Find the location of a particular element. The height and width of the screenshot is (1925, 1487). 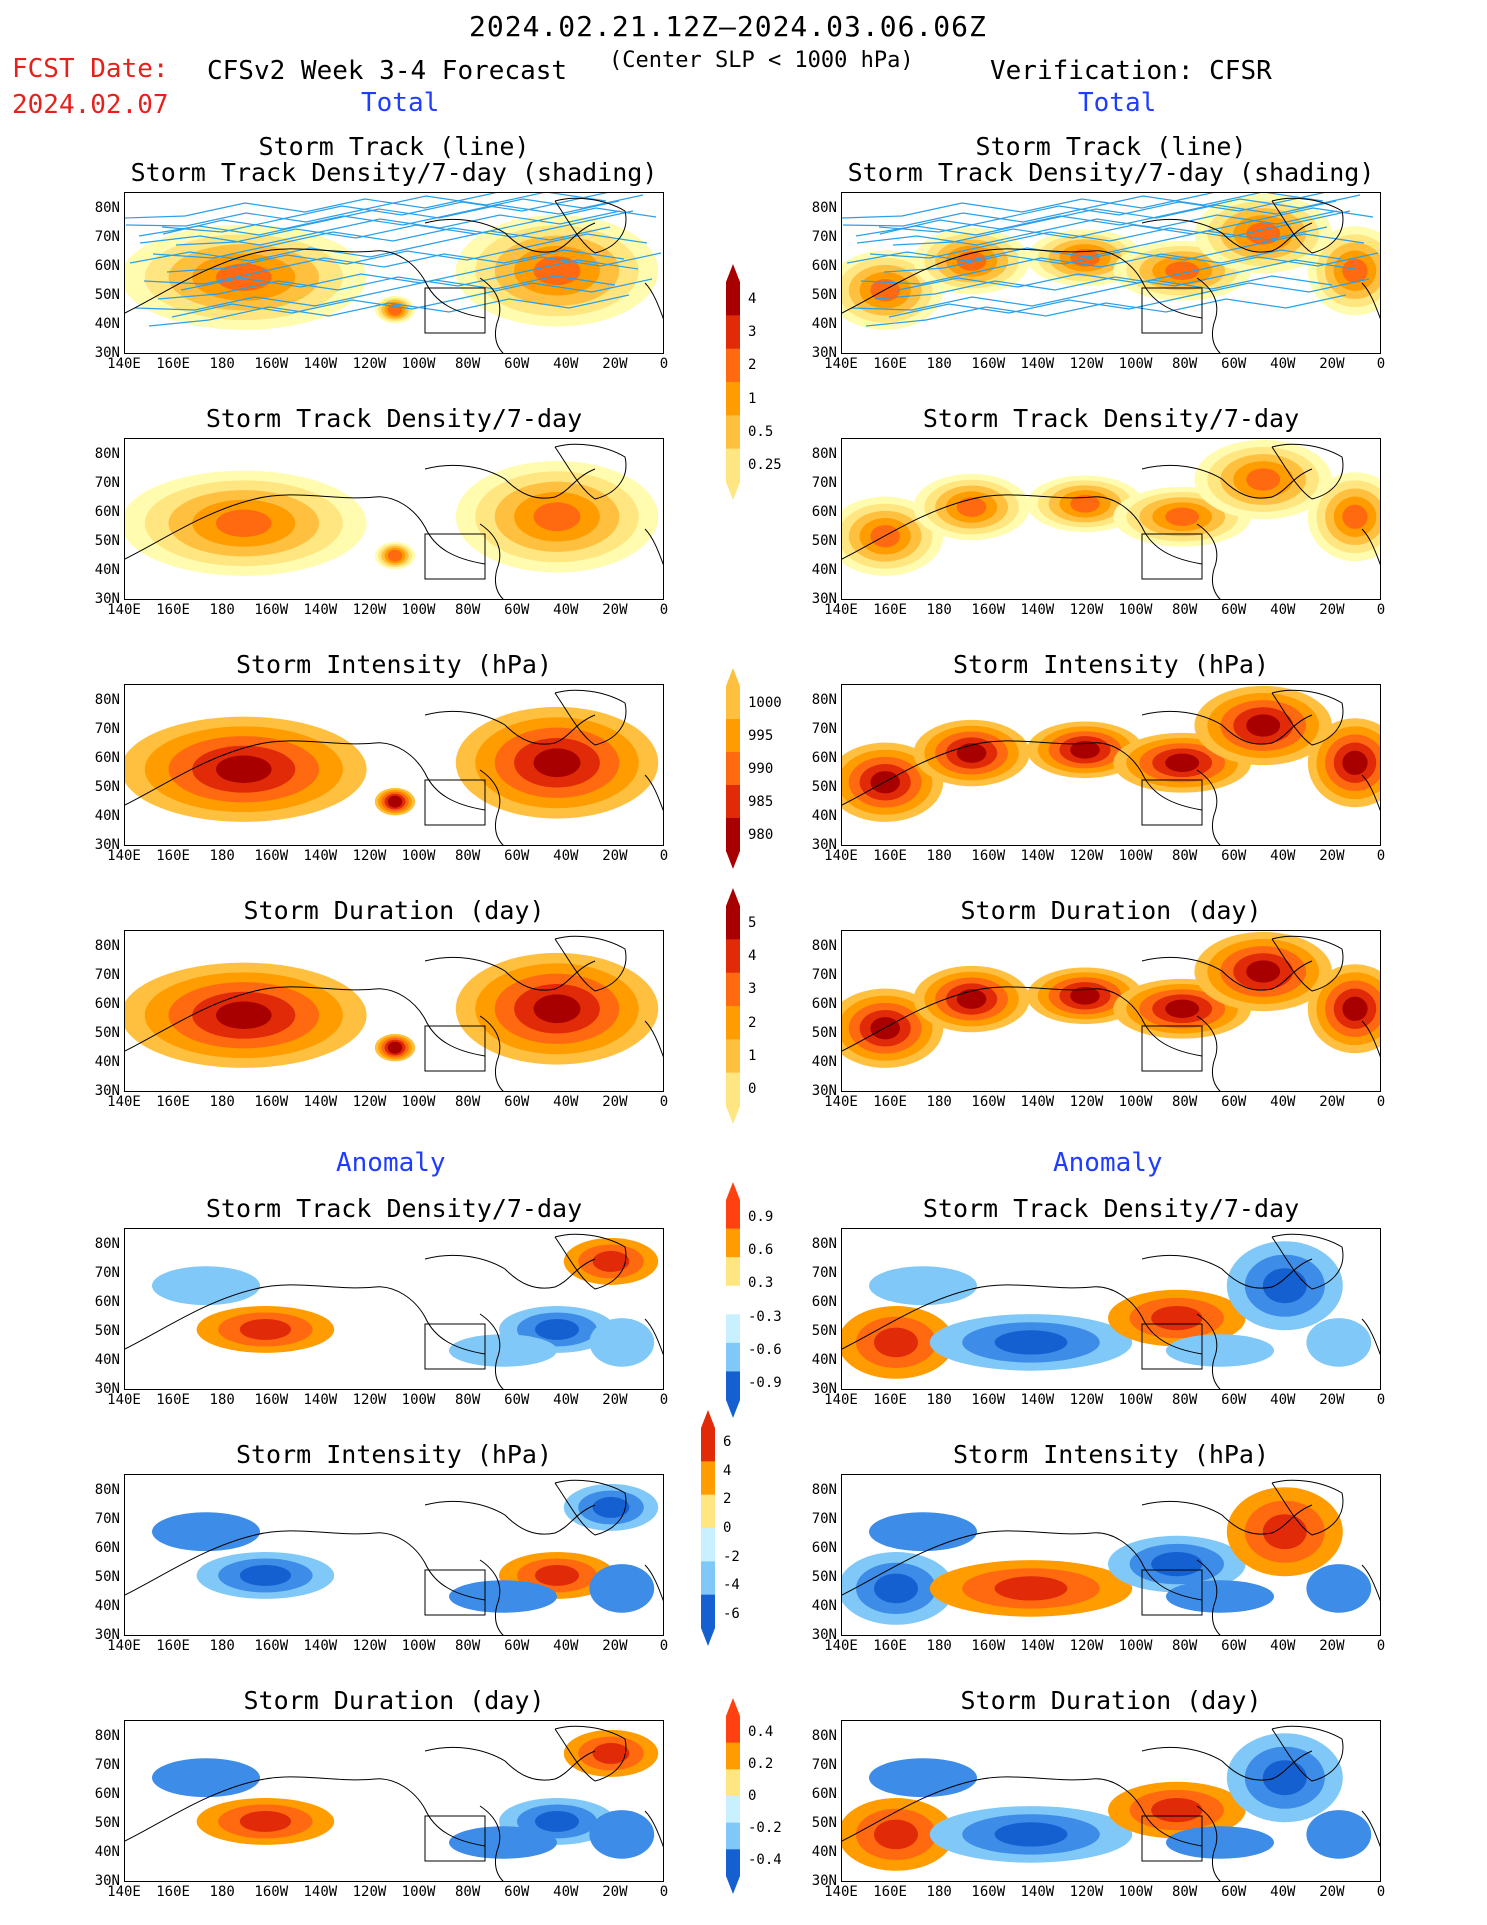

colorbar-label: 995 is located at coordinates (761, 735).